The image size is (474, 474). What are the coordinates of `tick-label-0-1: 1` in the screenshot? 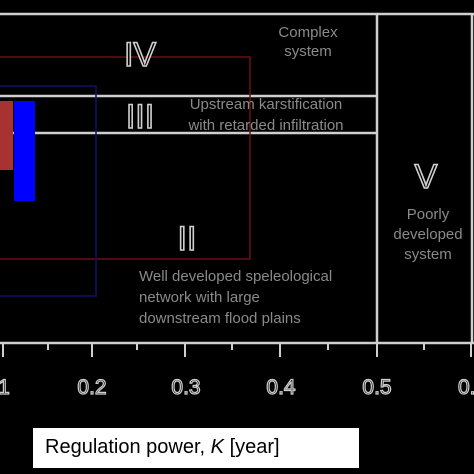 It's located at (5, 387).